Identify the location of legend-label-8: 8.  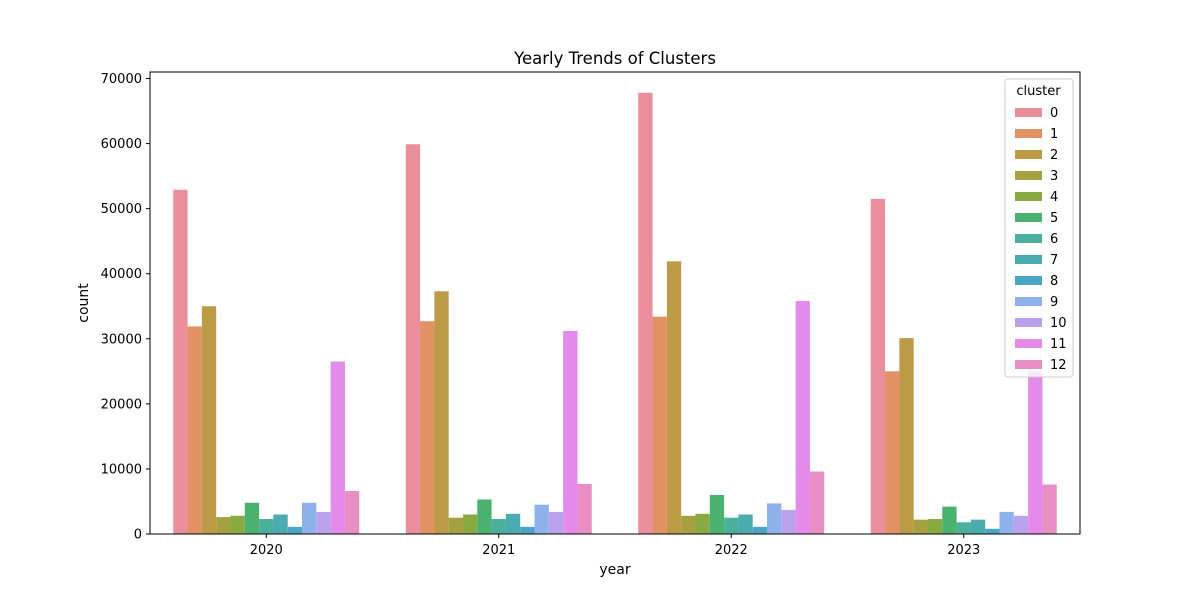
(1054, 281).